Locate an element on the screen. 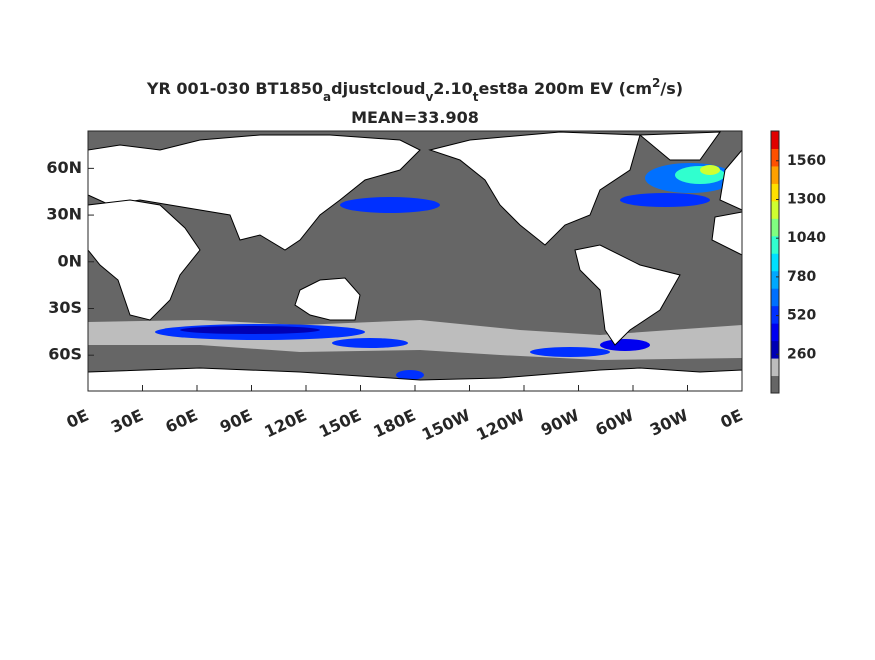 This screenshot has height=660, width=875. x-tick-label: 60W is located at coordinates (614, 422).